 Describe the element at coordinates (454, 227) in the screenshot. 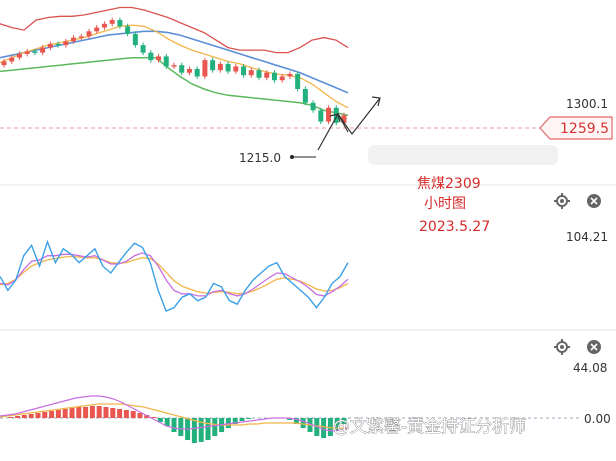

I see `annotation-date: 2023.5.27` at that location.